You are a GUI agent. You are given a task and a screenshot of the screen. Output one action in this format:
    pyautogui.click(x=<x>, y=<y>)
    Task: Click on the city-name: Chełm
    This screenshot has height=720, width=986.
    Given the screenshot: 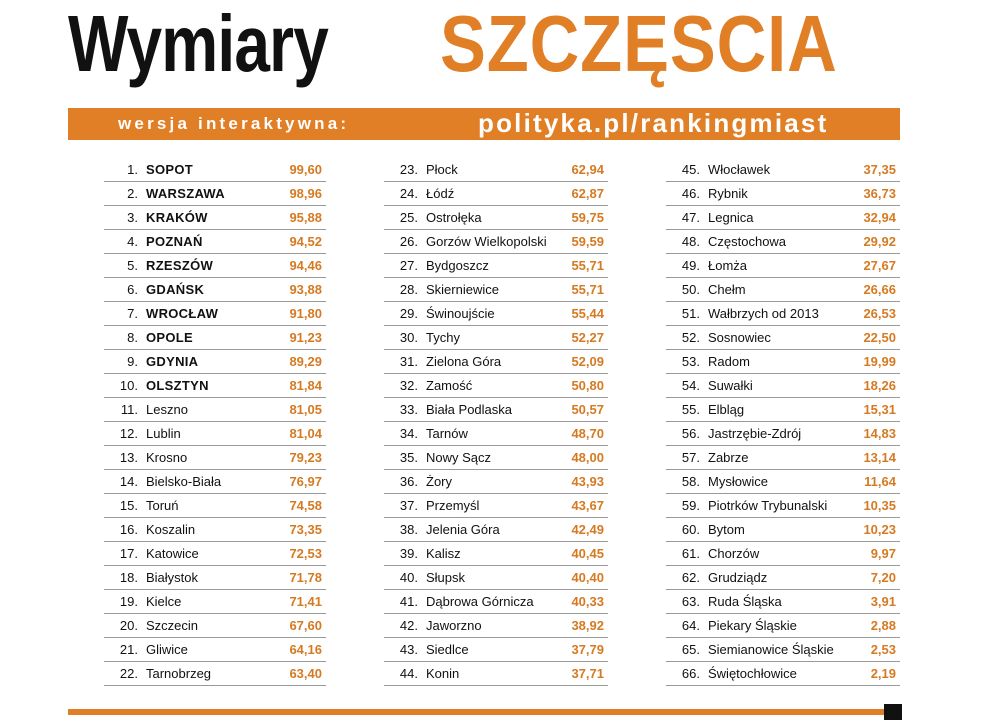 What is the action you would take?
    pyautogui.click(x=727, y=289)
    